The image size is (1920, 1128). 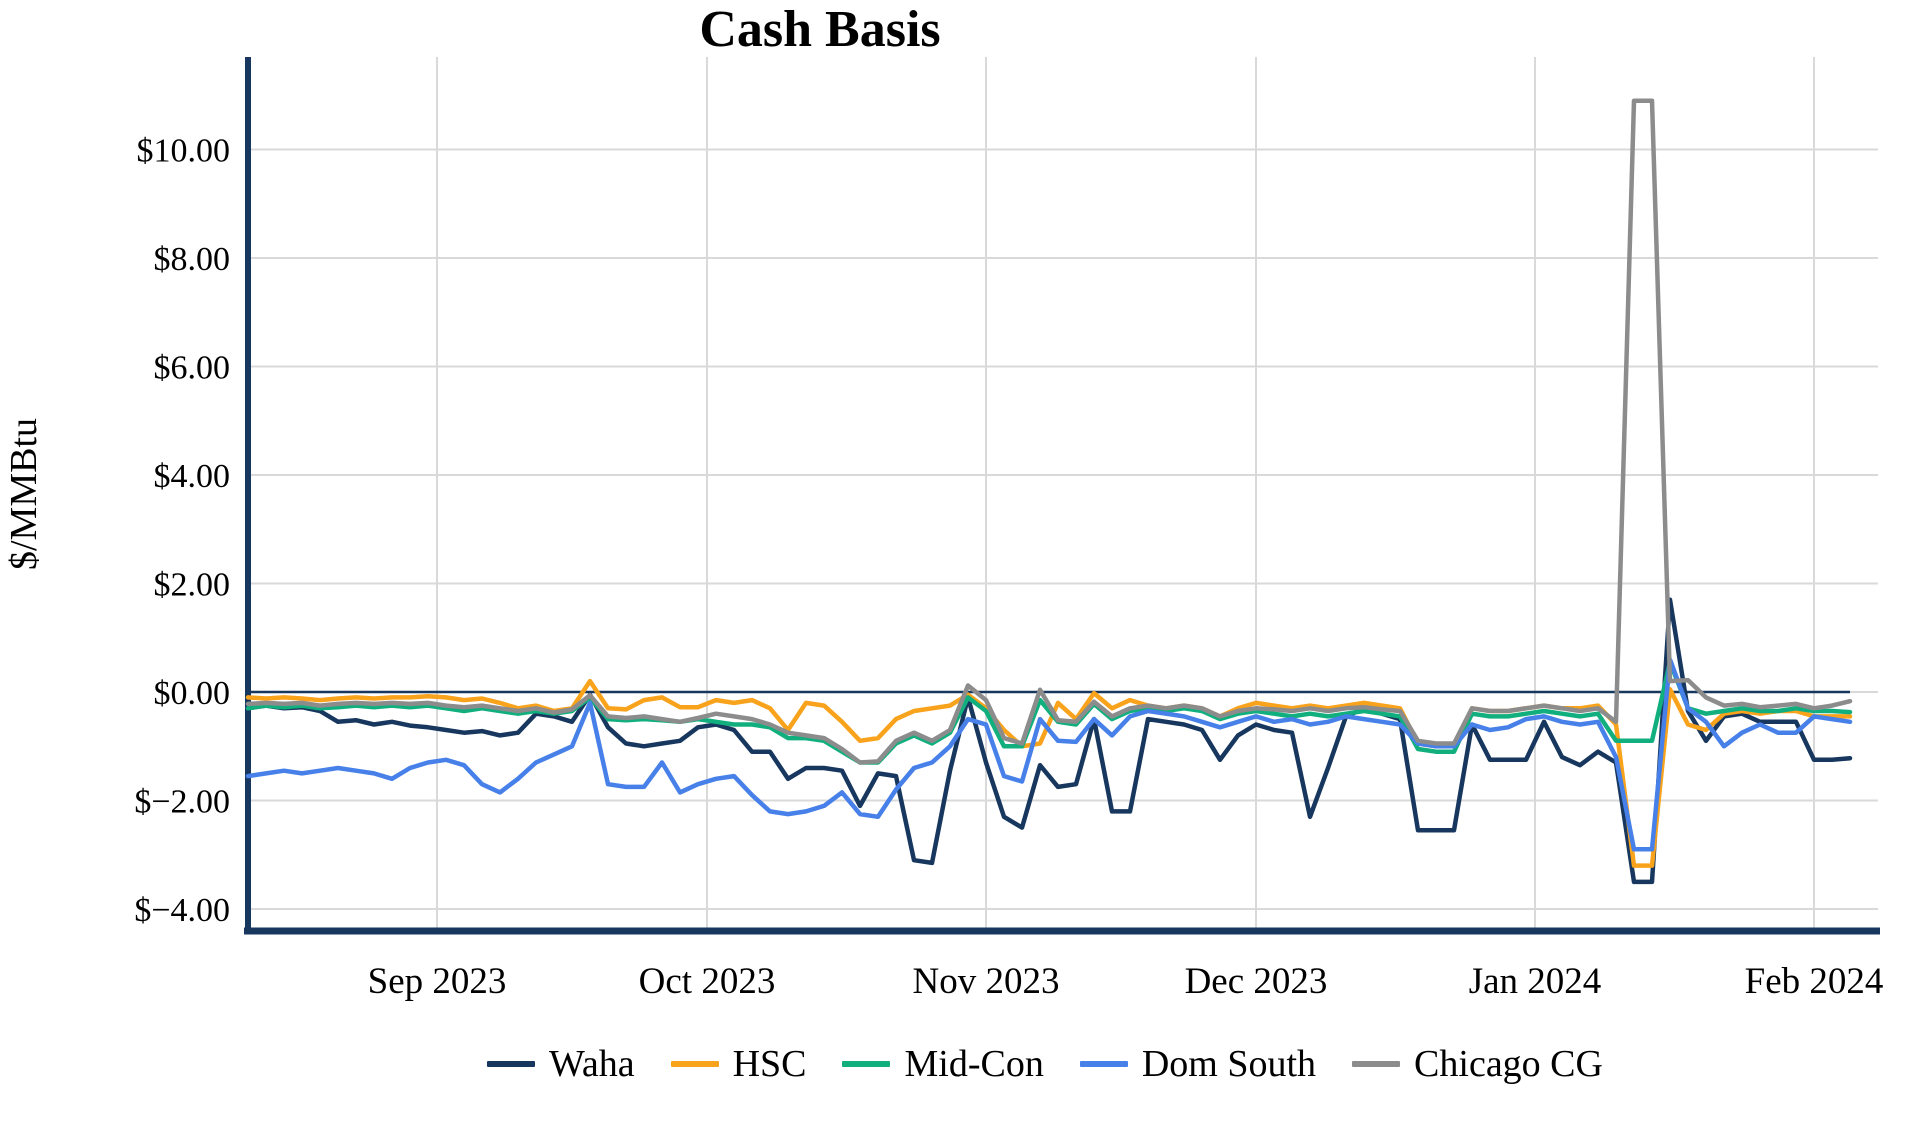 What do you see at coordinates (192, 368) in the screenshot?
I see `y-tick-label: $6.00` at bounding box center [192, 368].